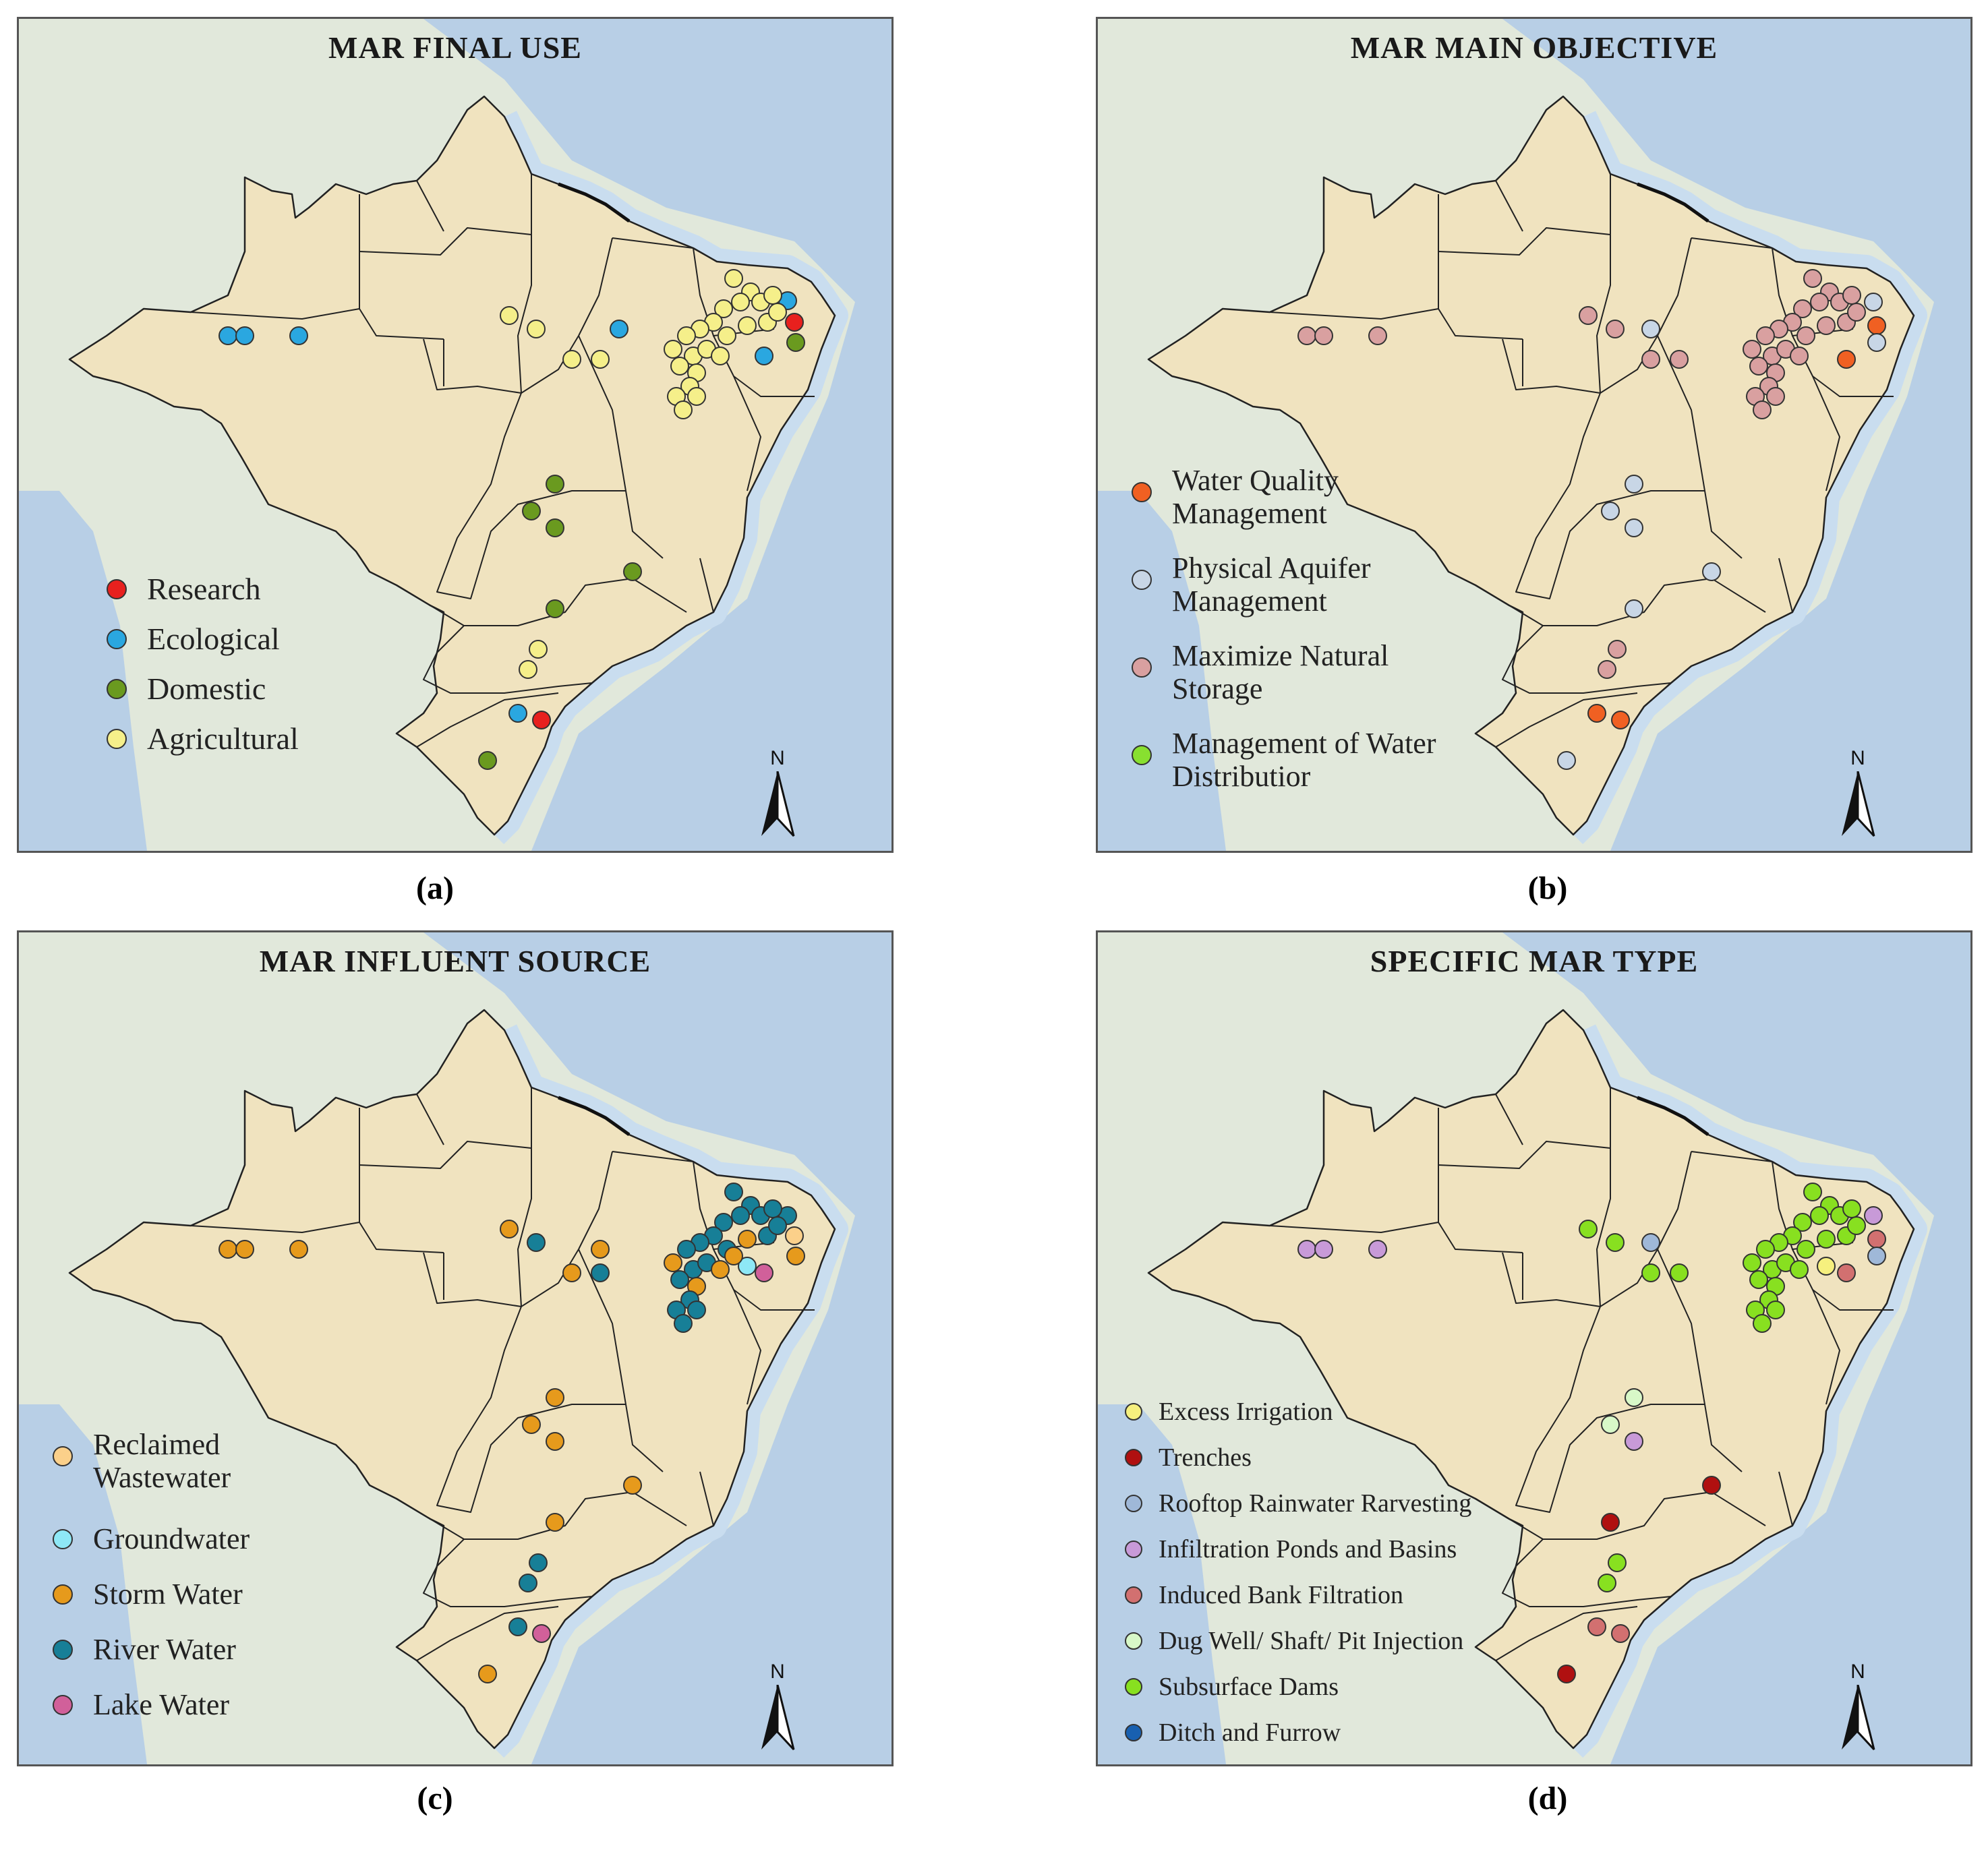  What do you see at coordinates (172, 1538) in the screenshot?
I see `legend-label: Groundwater` at bounding box center [172, 1538].